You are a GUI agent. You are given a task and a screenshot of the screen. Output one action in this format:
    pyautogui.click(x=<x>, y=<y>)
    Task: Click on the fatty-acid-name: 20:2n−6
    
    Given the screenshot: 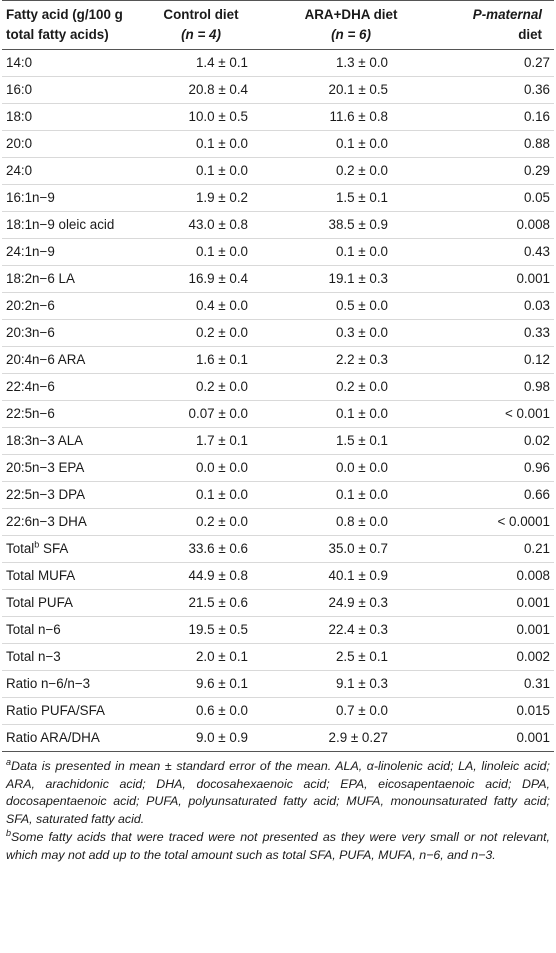 What is the action you would take?
    pyautogui.click(x=30, y=305)
    